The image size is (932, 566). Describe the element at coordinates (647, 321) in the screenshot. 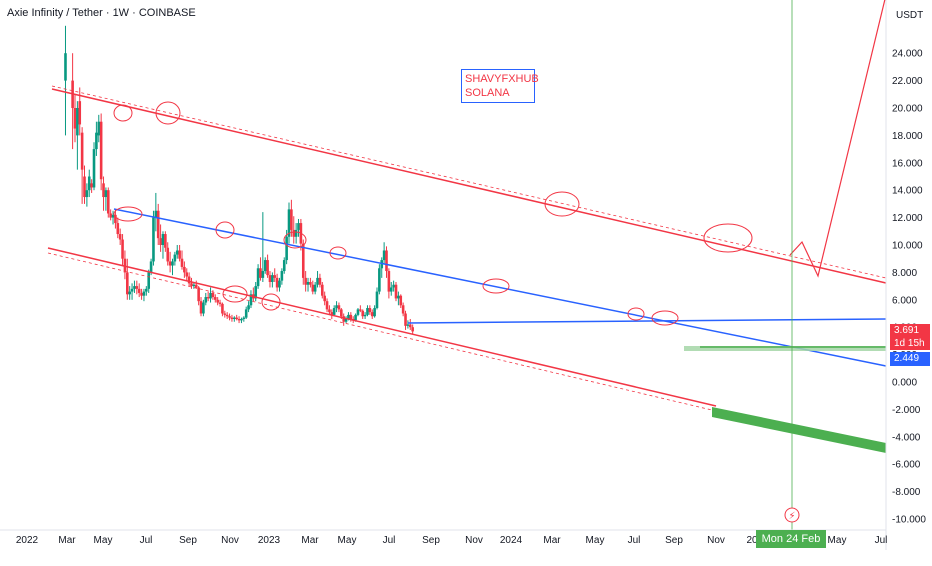

I see `blue-horizontal-support` at that location.